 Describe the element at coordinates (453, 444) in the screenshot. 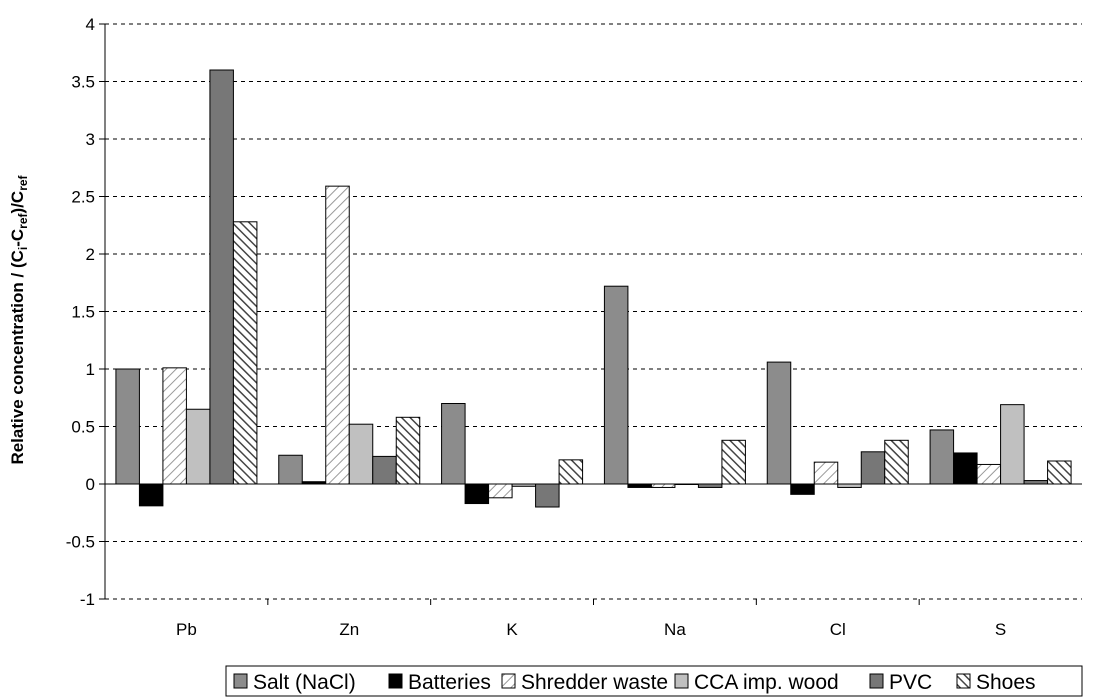

I see `bar-k-salt-nacl` at that location.